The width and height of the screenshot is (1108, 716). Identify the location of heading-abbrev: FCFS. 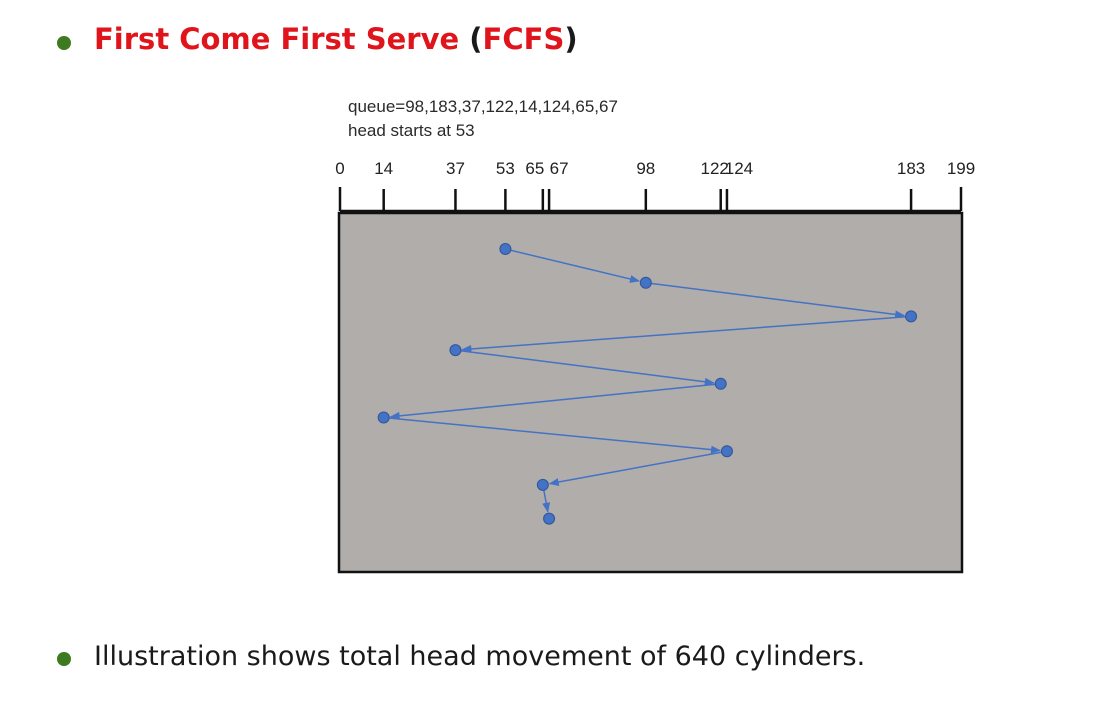
(523, 39).